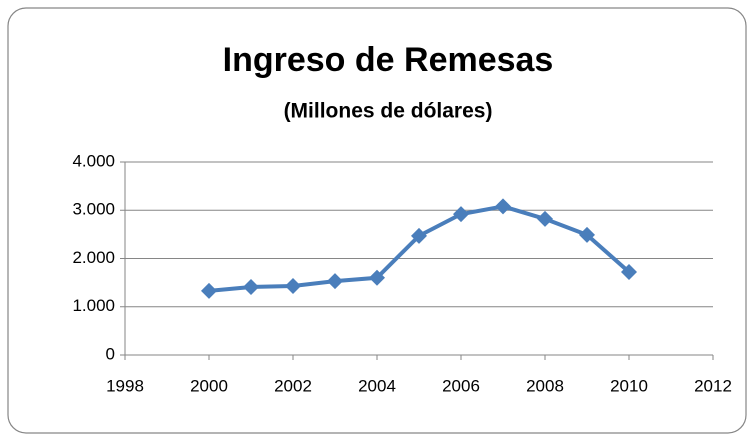 The image size is (754, 440). I want to click on y-tick-label: 3.000, so click(93, 209).